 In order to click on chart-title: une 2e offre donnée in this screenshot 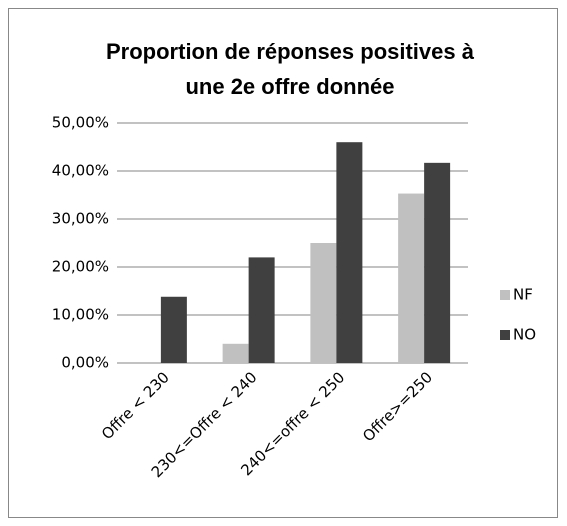, I will do `click(289, 86)`.